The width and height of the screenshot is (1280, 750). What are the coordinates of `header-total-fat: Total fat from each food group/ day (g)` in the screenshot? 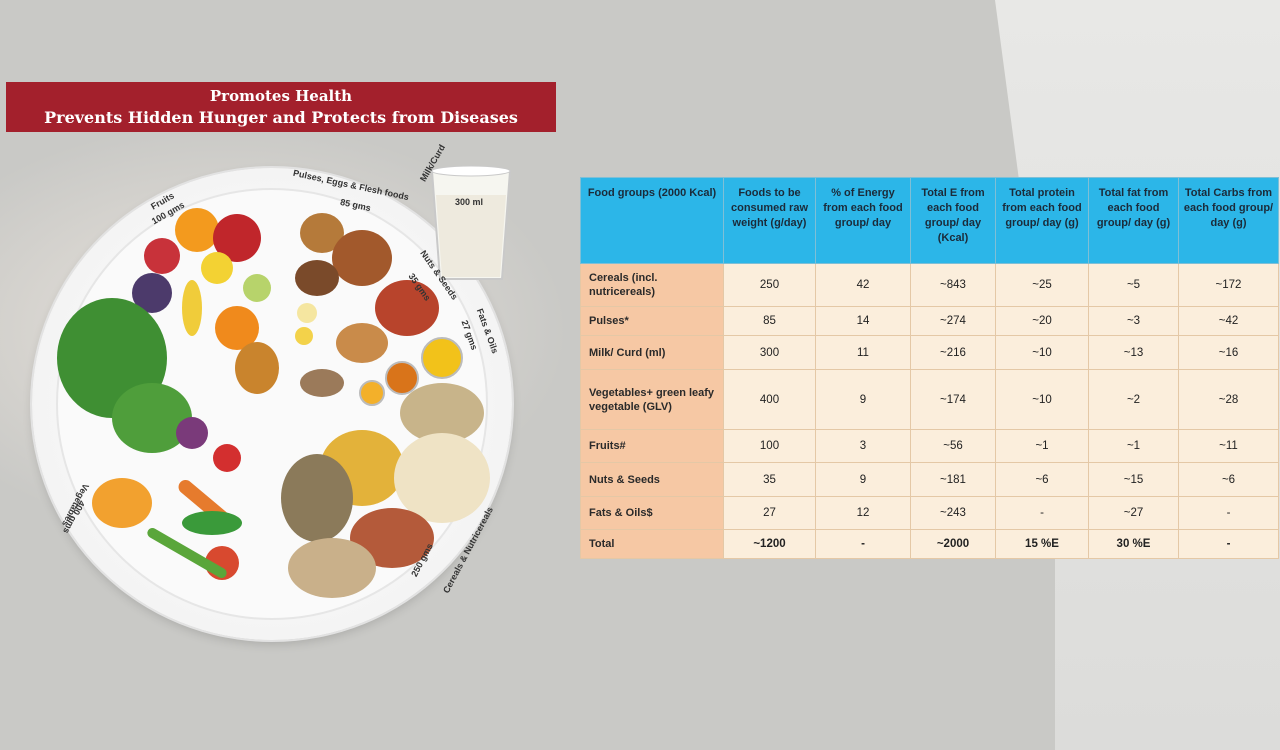 It's located at (1133, 220).